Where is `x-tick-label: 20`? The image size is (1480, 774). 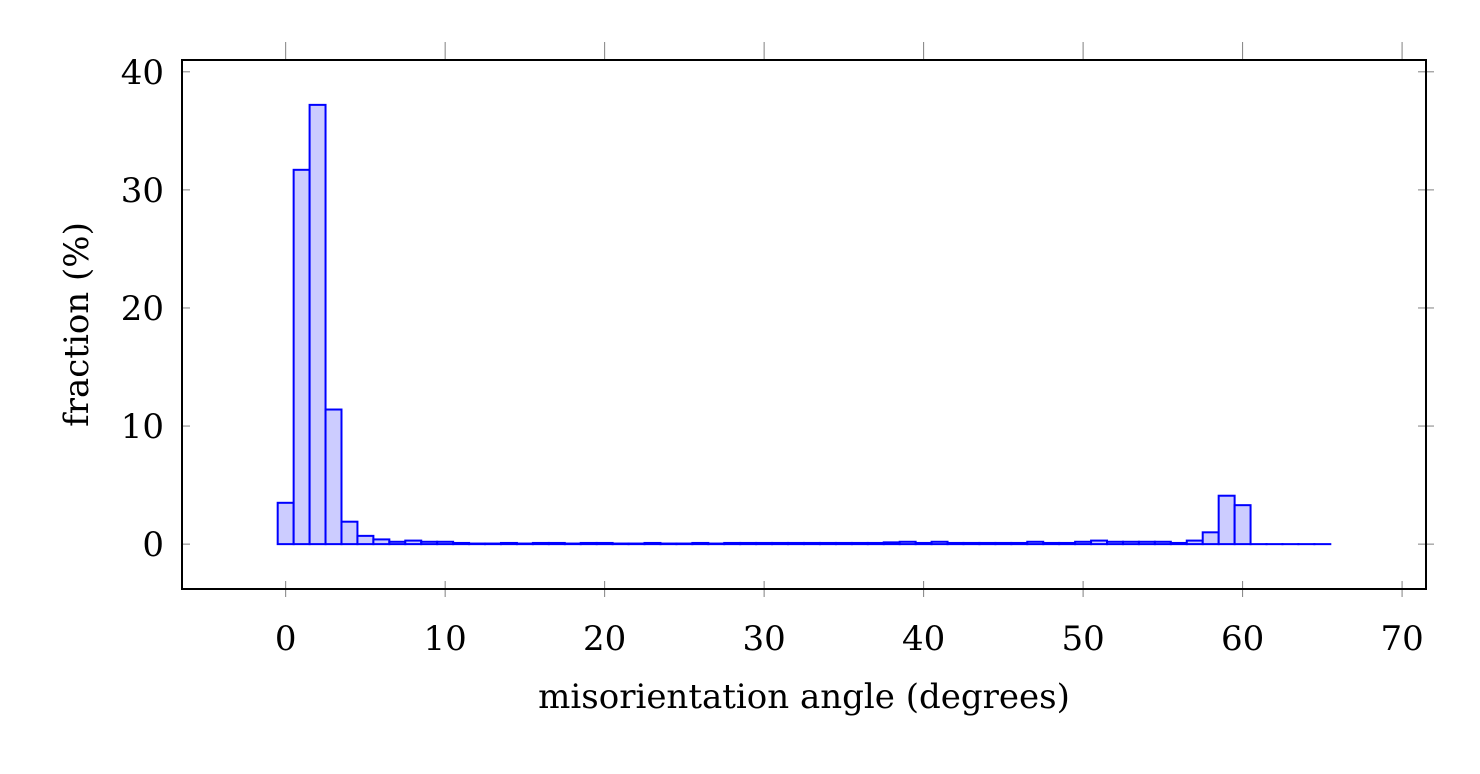 x-tick-label: 20 is located at coordinates (604, 639).